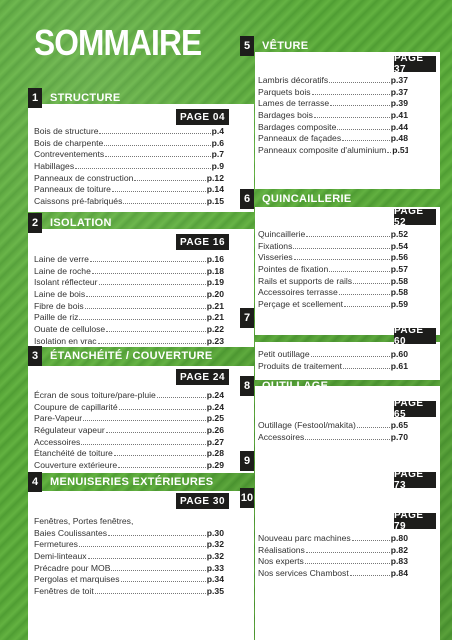  Describe the element at coordinates (129, 569) in the screenshot. I see `toc-entry: Précadre pour MOB p.33` at that location.